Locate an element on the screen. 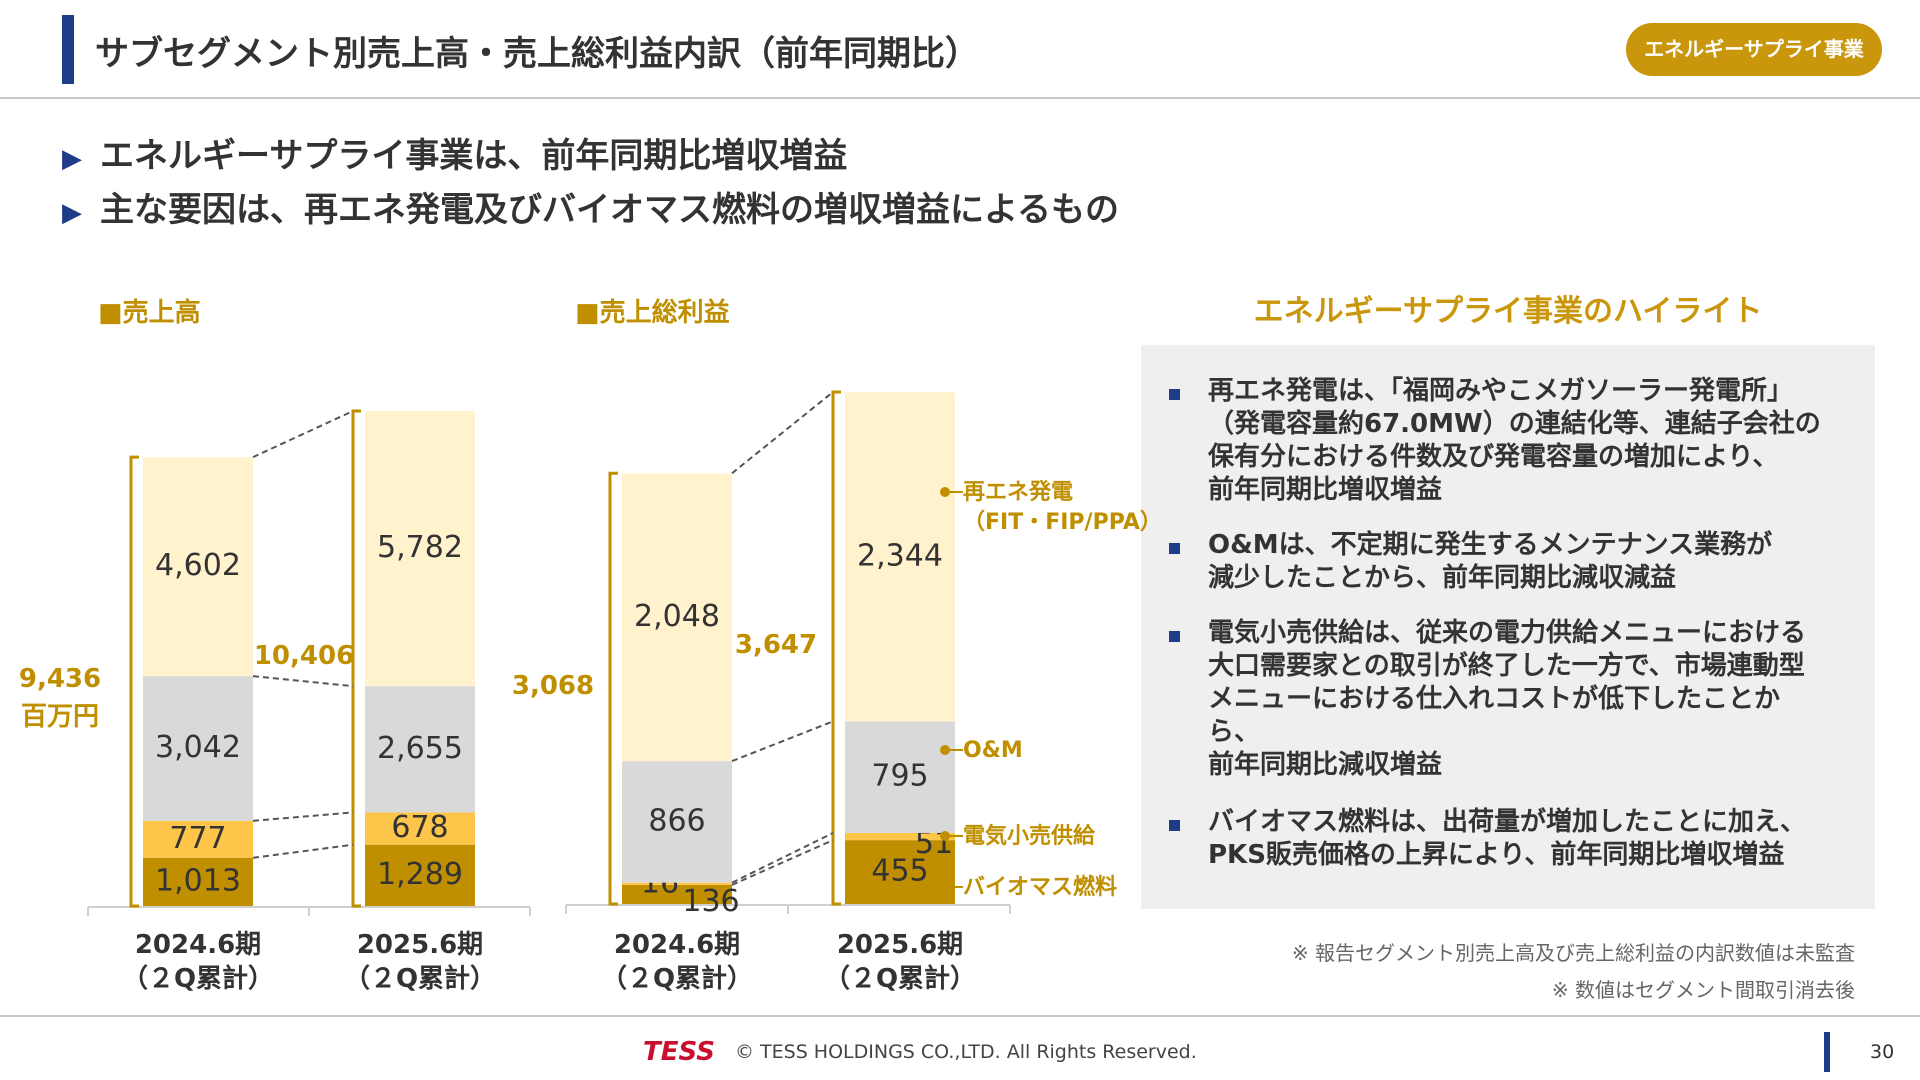 Image resolution: width=1920 pixels, height=1080 pixels. unit-label: 百万円 is located at coordinates (59, 716).